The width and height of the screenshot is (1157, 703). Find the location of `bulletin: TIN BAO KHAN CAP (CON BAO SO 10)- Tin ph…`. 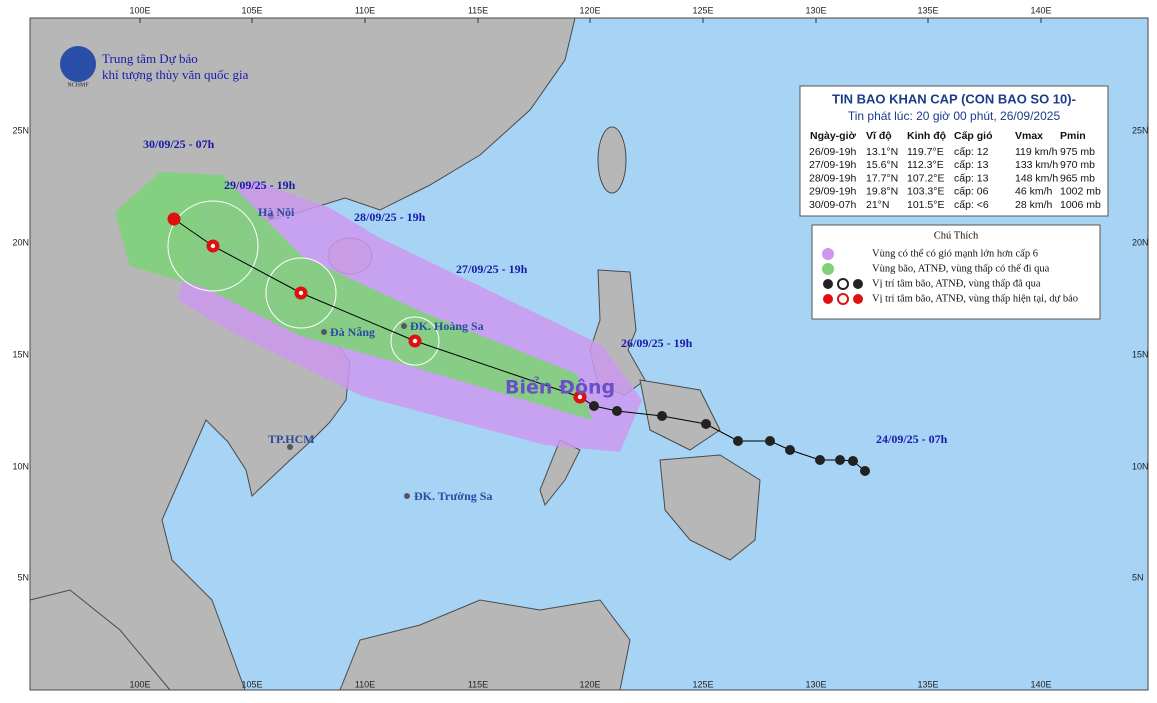

bulletin: TIN BAO KHAN CAP (CON BAO SO 10)- Tin ph… is located at coordinates (954, 151).